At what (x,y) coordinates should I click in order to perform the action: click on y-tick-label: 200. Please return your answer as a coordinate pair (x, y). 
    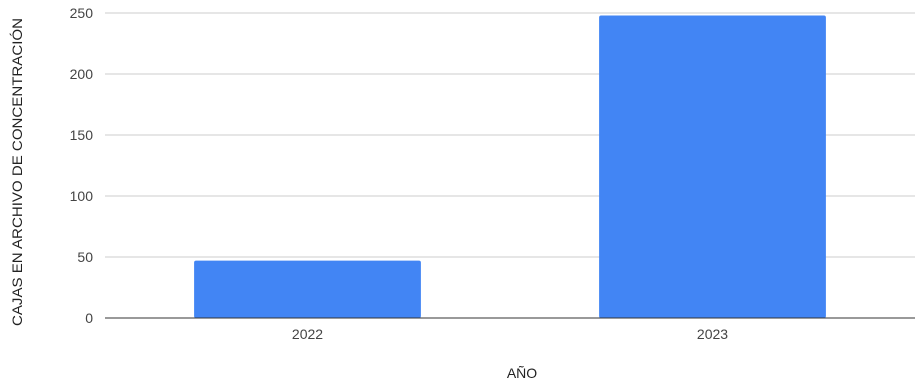
    Looking at the image, I should click on (82, 74).